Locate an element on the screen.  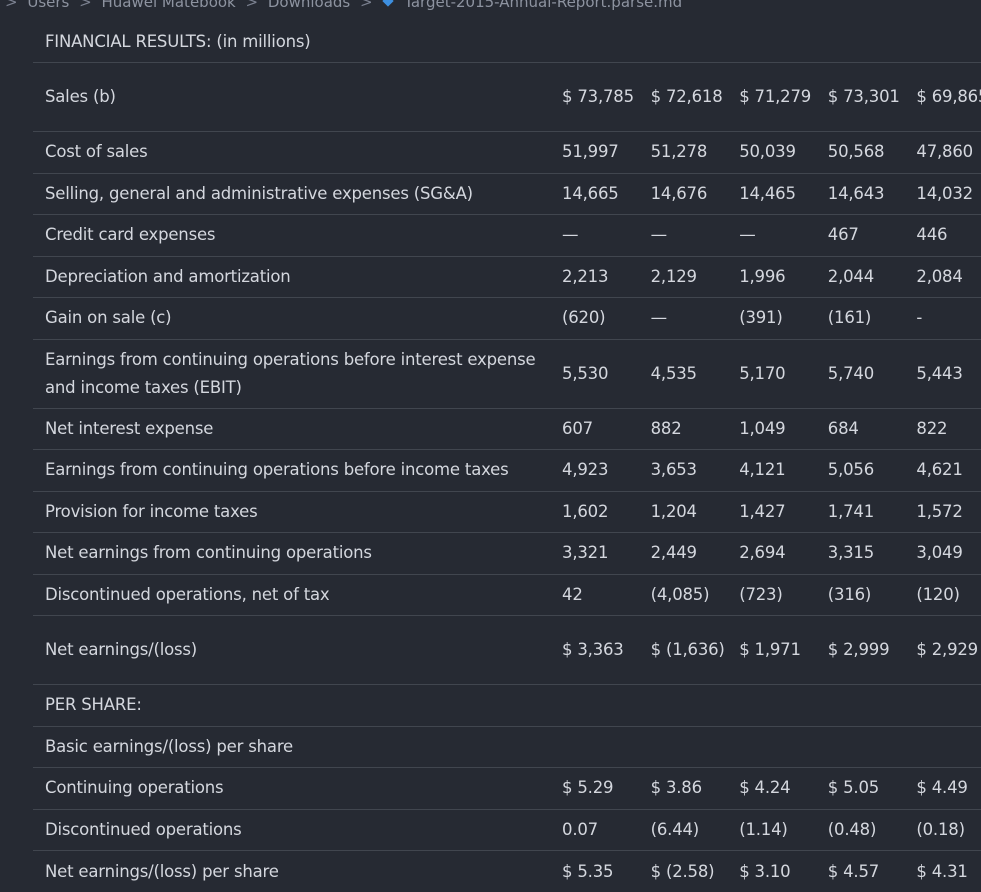
table-cell: 1,427 is located at coordinates (771, 512).